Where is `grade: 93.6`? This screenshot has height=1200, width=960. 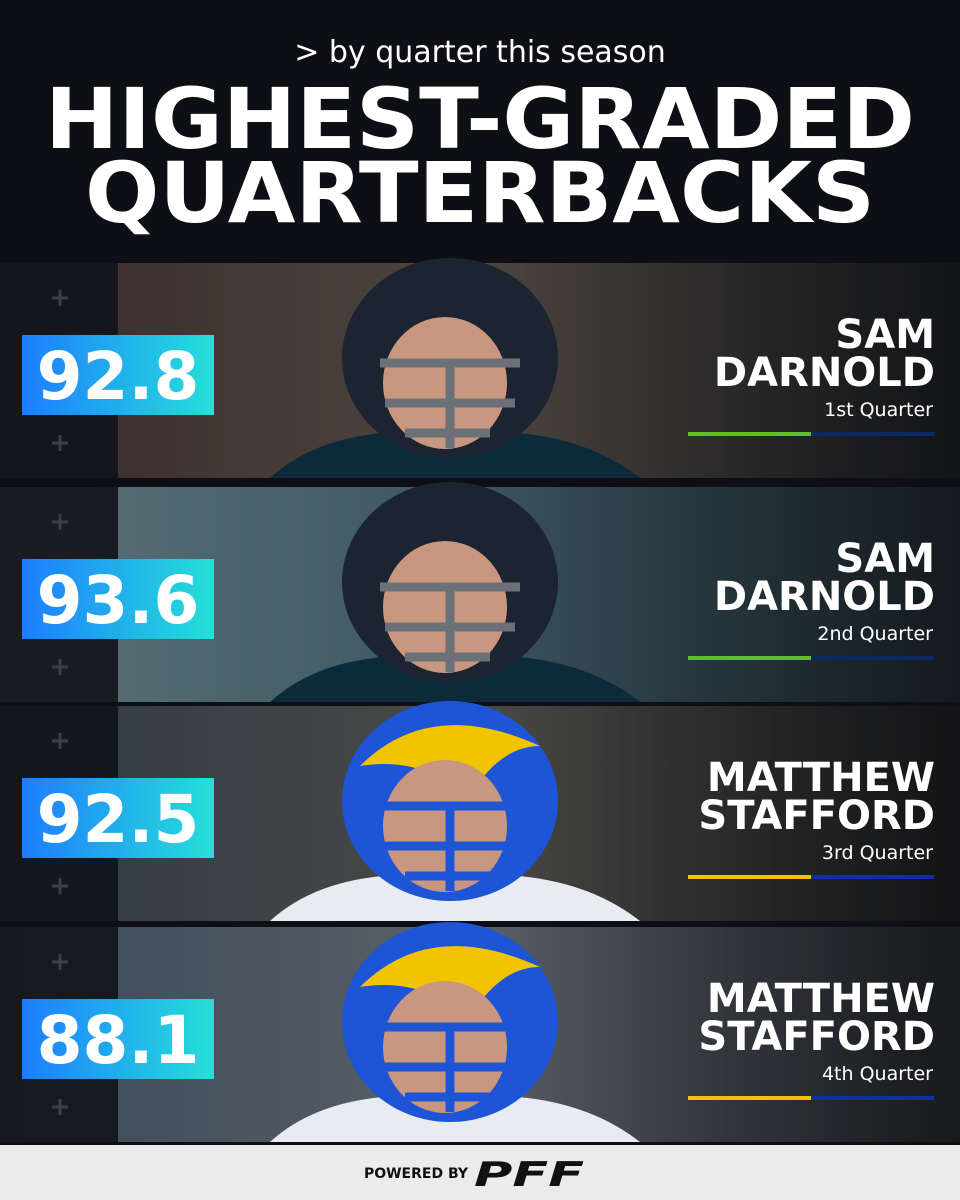 grade: 93.6 is located at coordinates (118, 600).